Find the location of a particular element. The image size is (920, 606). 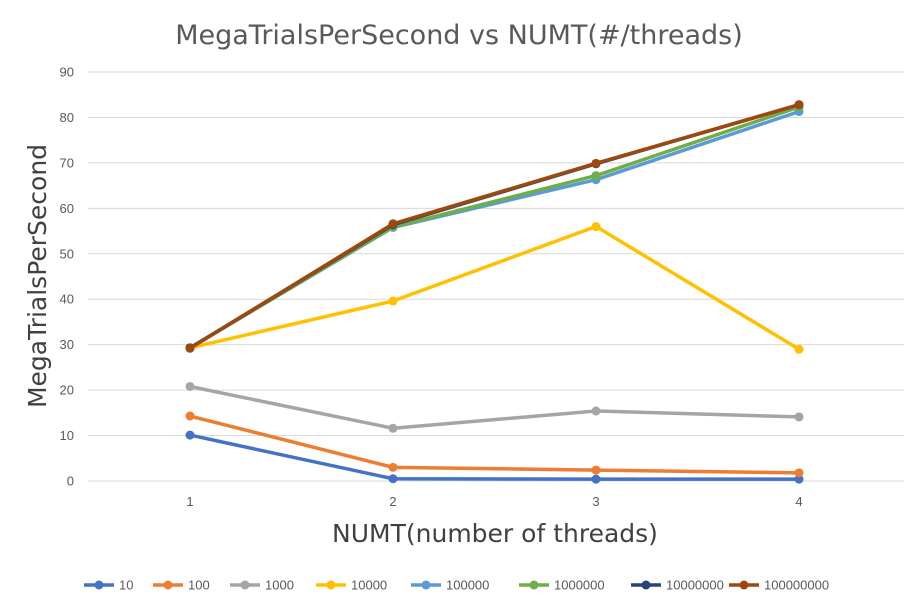

y-tick-label: 90 is located at coordinates (67, 72).